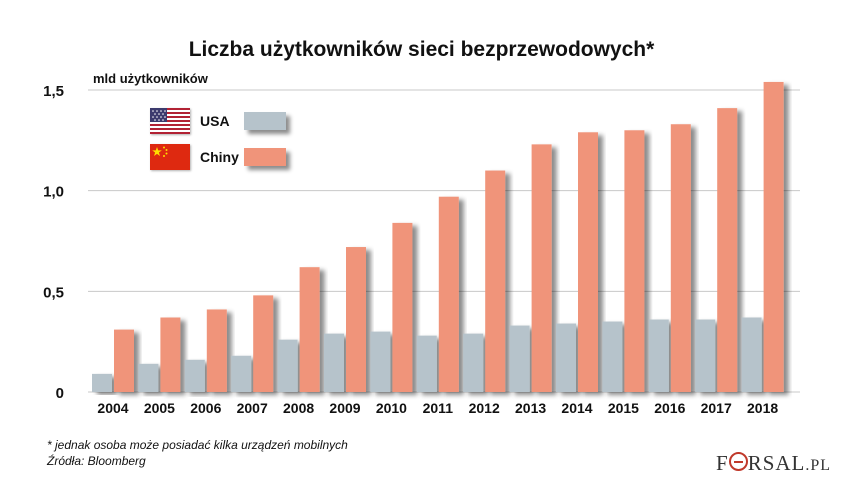 The height and width of the screenshot is (500, 843). What do you see at coordinates (216, 350) in the screenshot?
I see `bar-chiny-2006` at bounding box center [216, 350].